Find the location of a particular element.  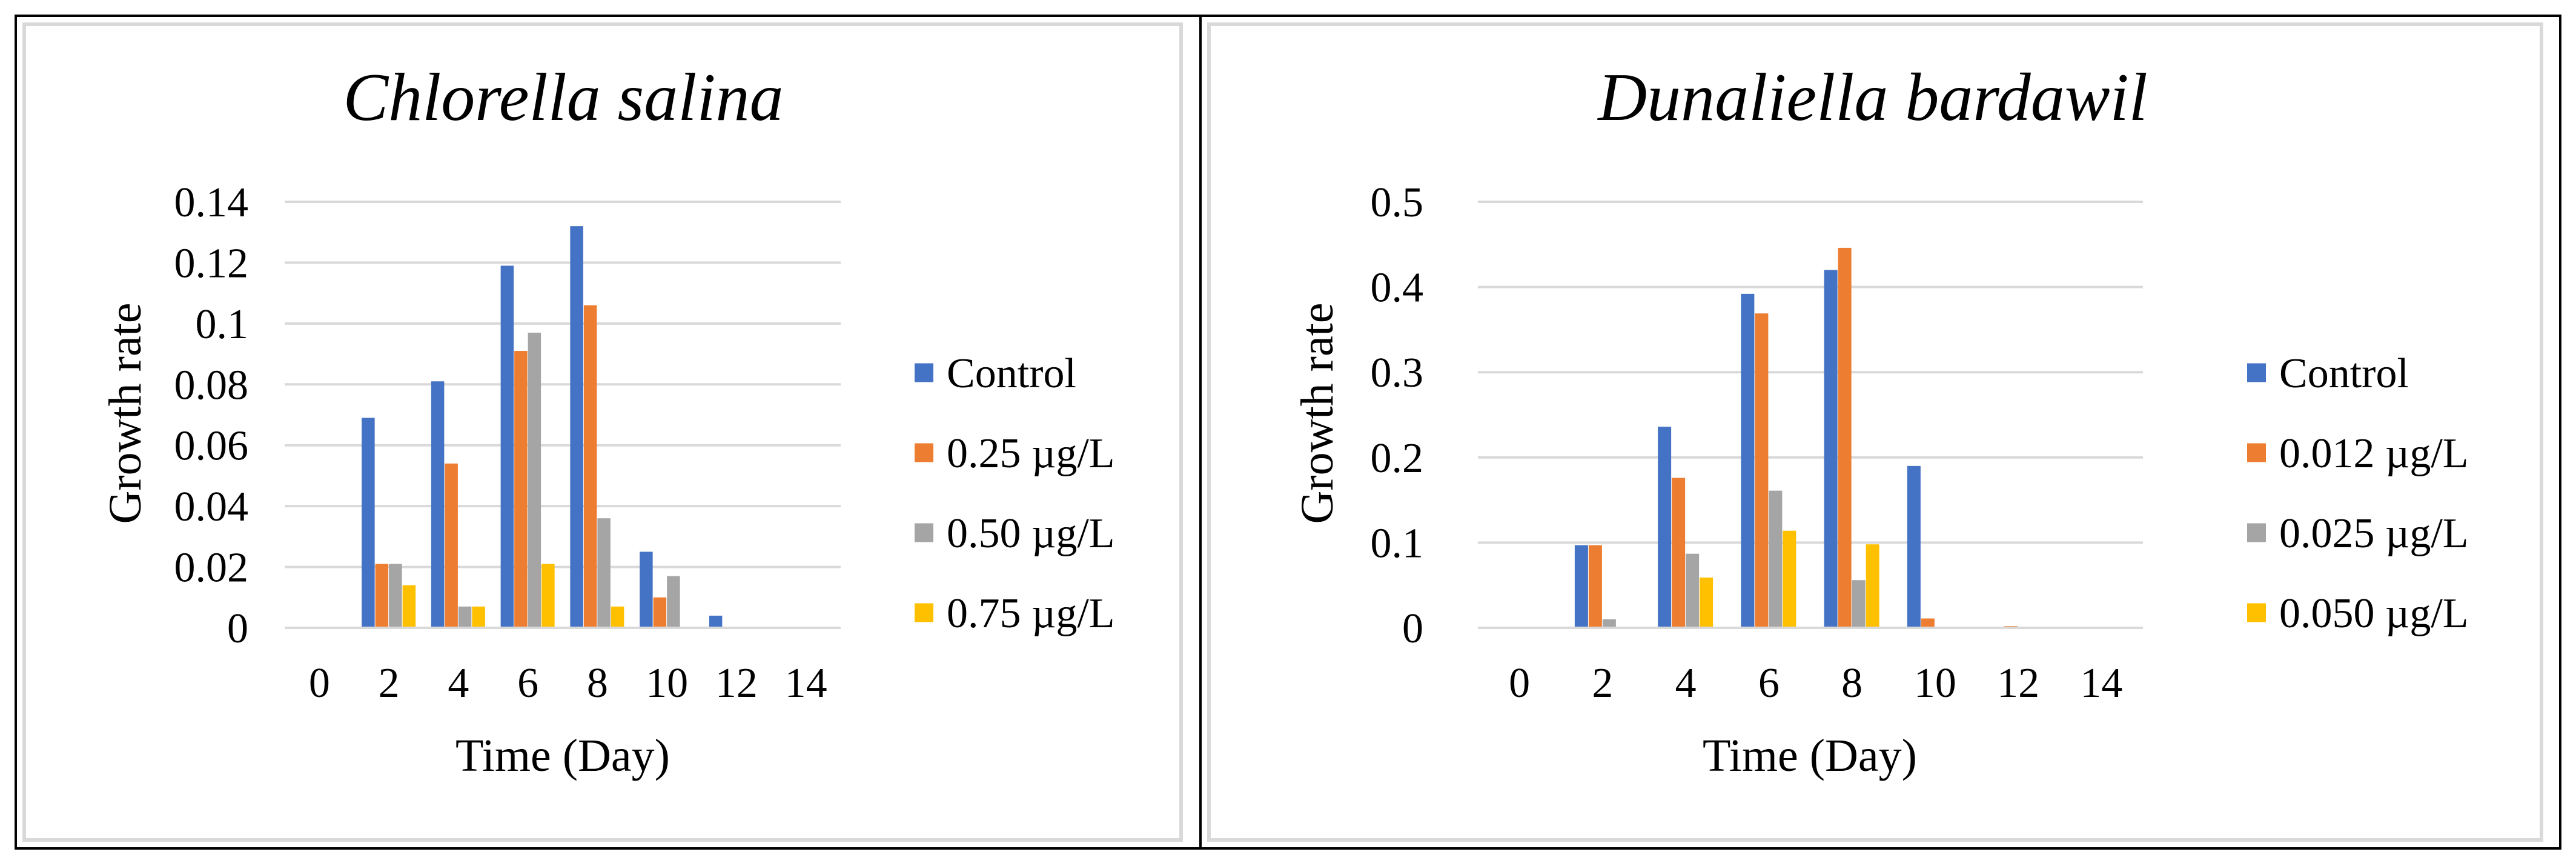

legend-entry: 0.50 µg/L is located at coordinates (1031, 533).